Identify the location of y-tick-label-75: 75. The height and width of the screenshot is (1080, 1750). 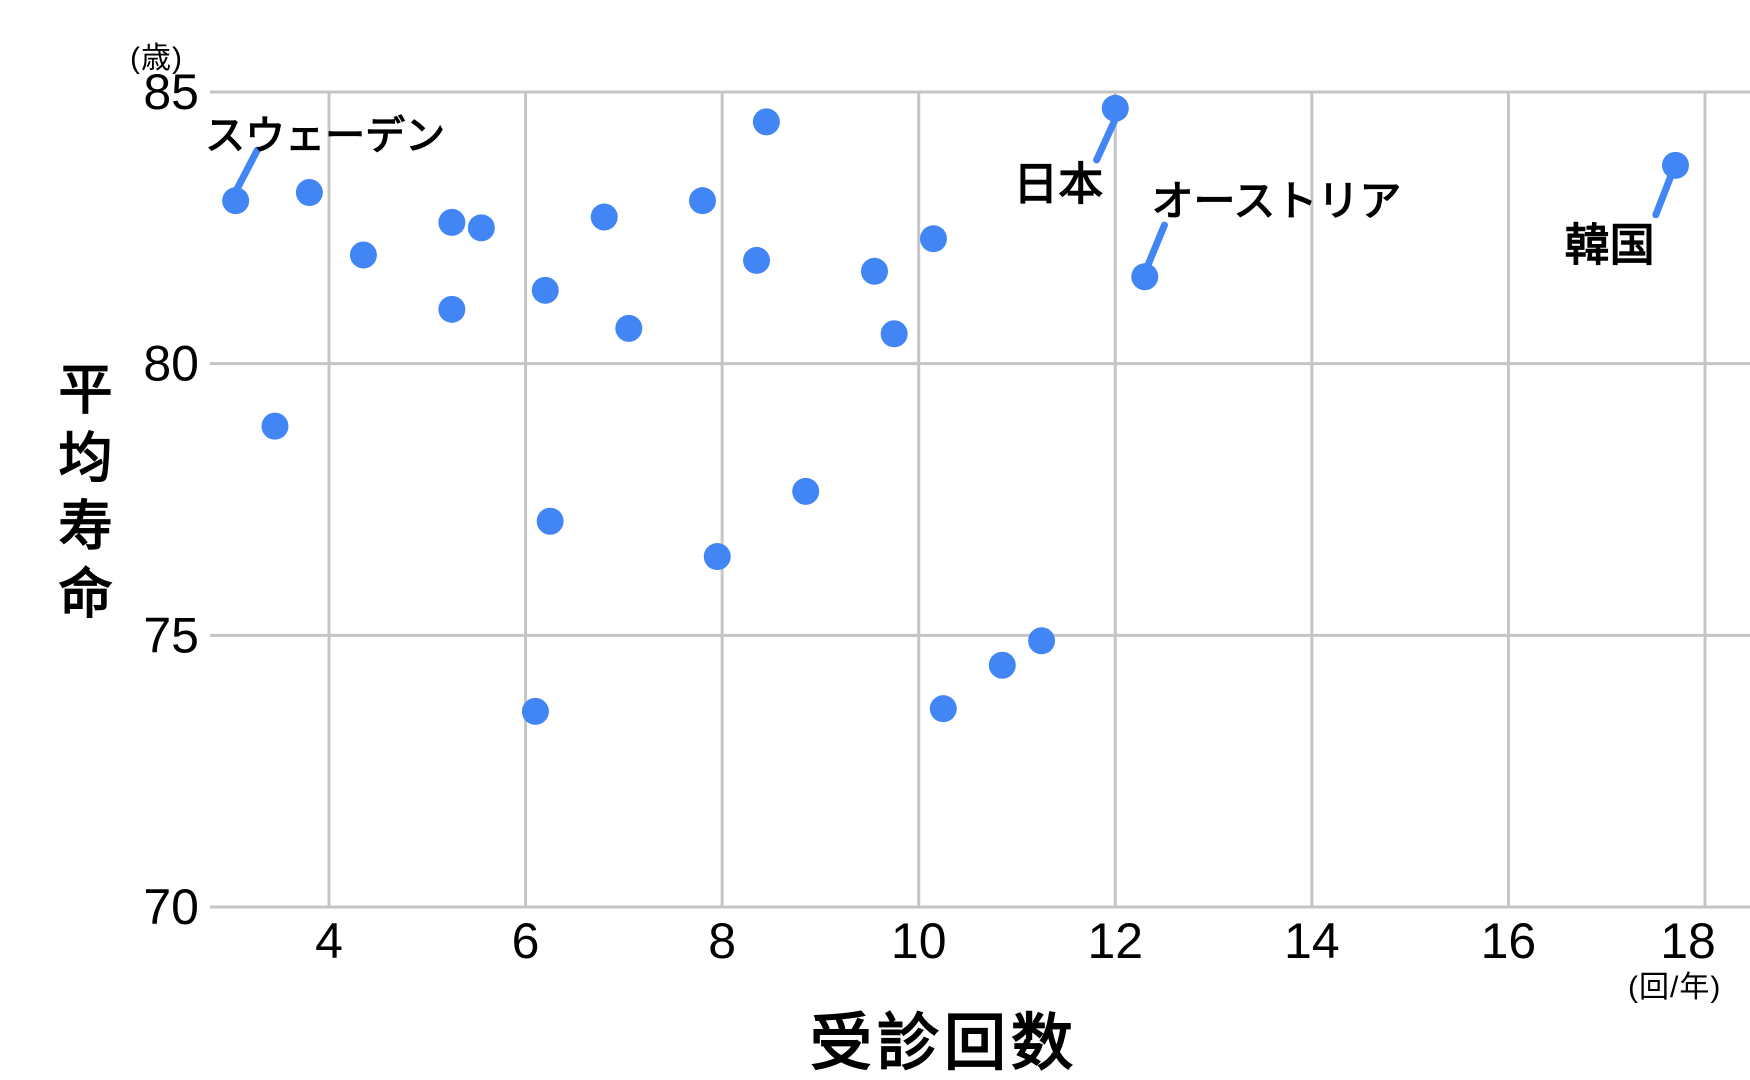
(171, 635).